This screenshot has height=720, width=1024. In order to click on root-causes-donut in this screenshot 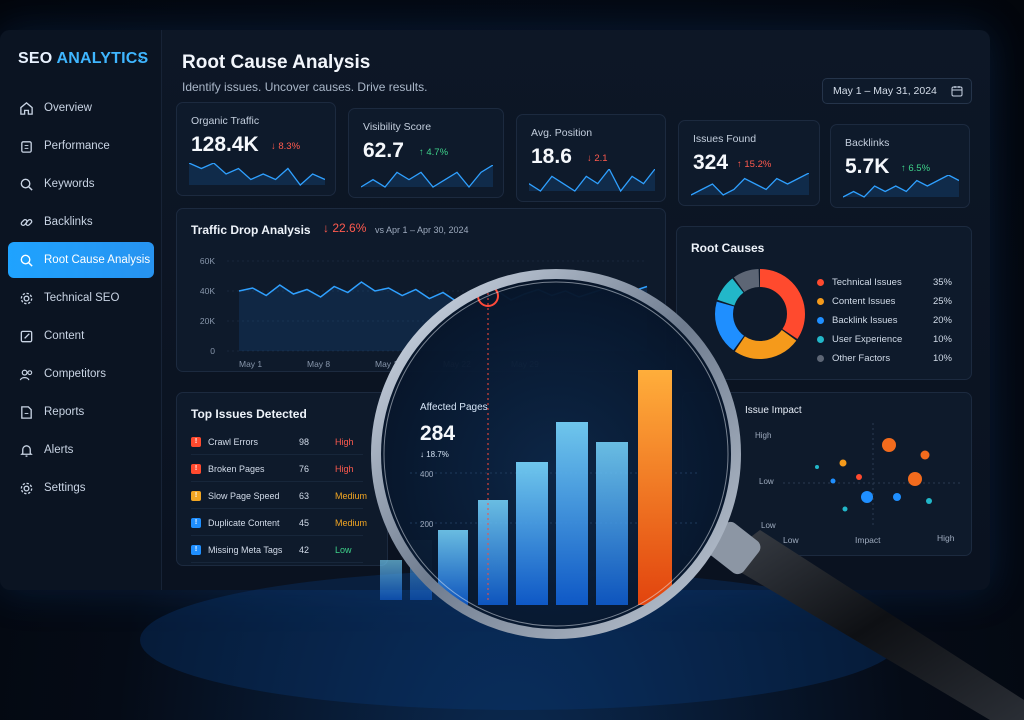, I will do `click(760, 314)`.